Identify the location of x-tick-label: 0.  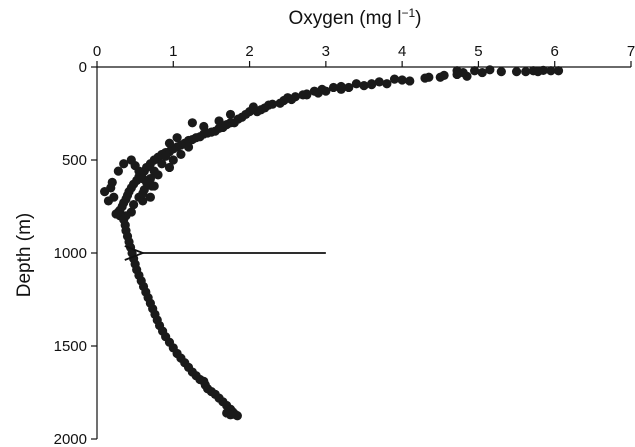
(97, 51).